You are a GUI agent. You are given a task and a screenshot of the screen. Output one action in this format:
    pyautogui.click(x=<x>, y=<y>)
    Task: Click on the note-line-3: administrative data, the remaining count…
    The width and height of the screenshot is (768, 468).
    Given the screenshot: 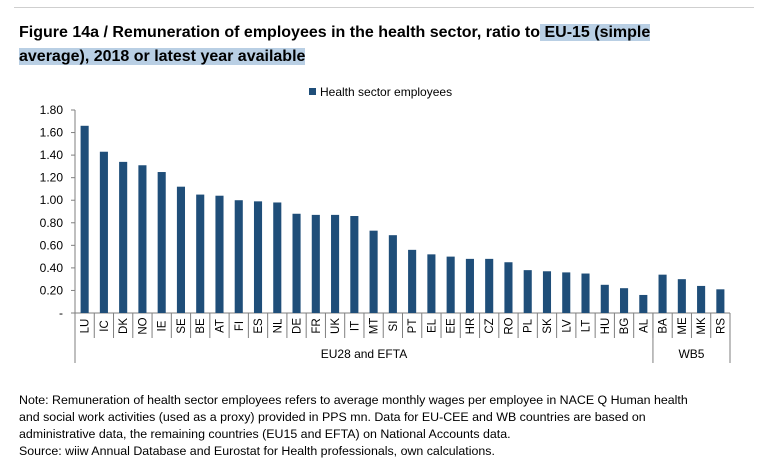 What is the action you would take?
    pyautogui.click(x=265, y=434)
    